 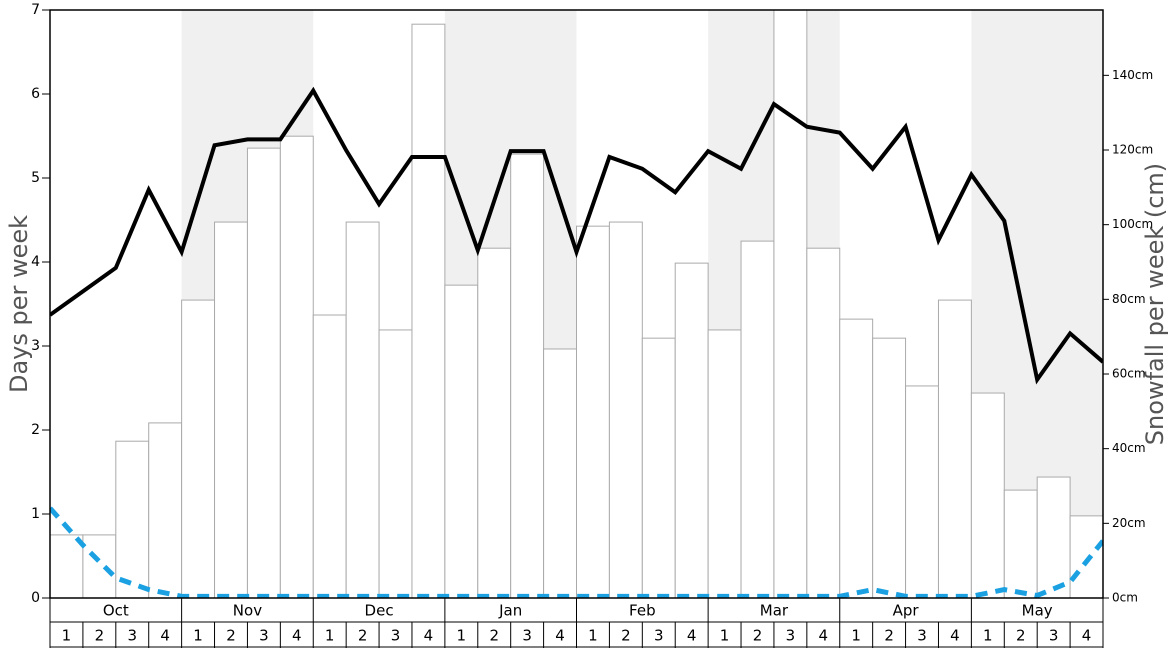 I want to click on month-label: Apr, so click(x=906, y=611).